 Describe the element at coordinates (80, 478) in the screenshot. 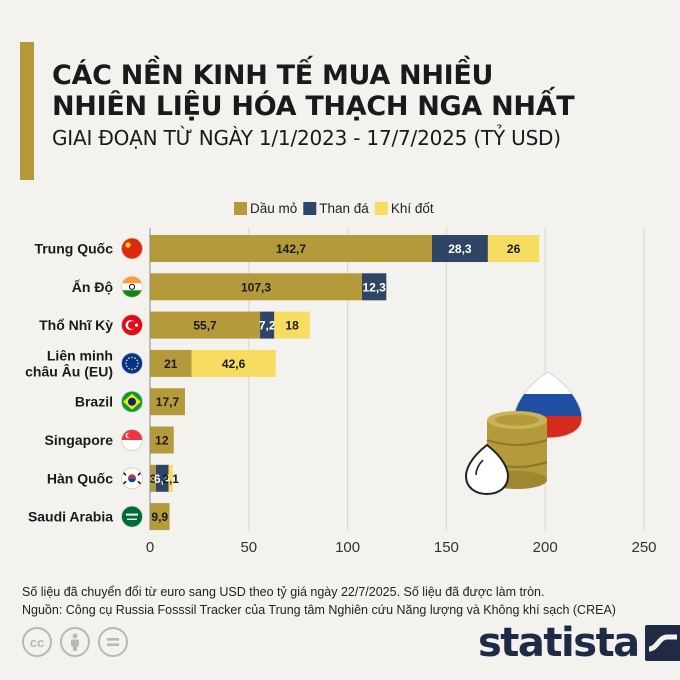

I see `category-label: Hàn Quốc` at that location.